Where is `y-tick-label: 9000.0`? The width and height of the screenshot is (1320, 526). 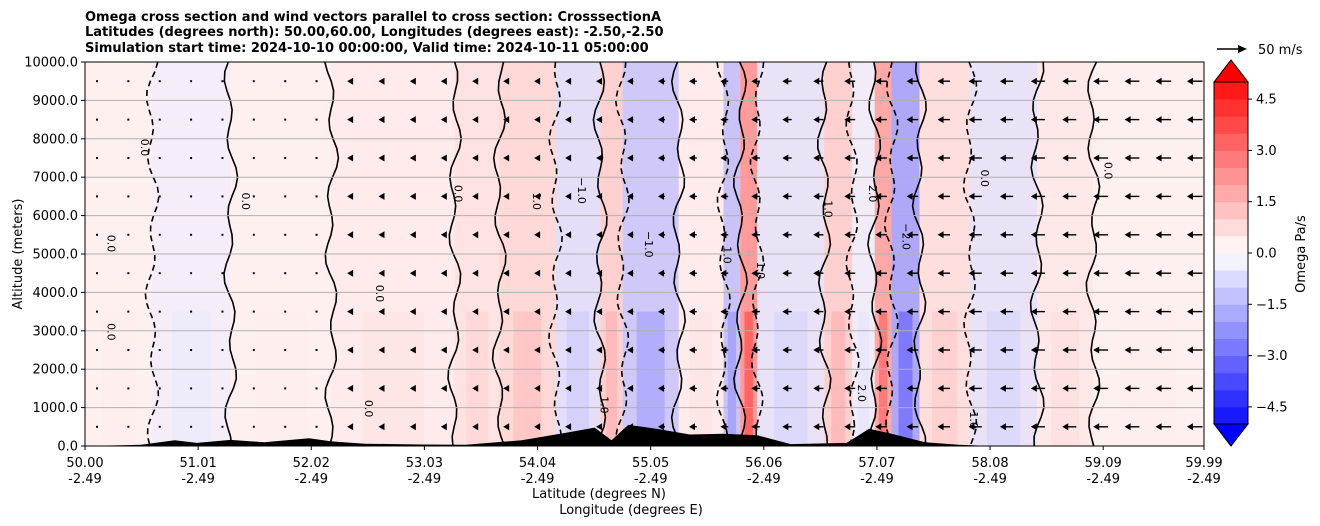
y-tick-label: 9000.0 is located at coordinates (56, 101).